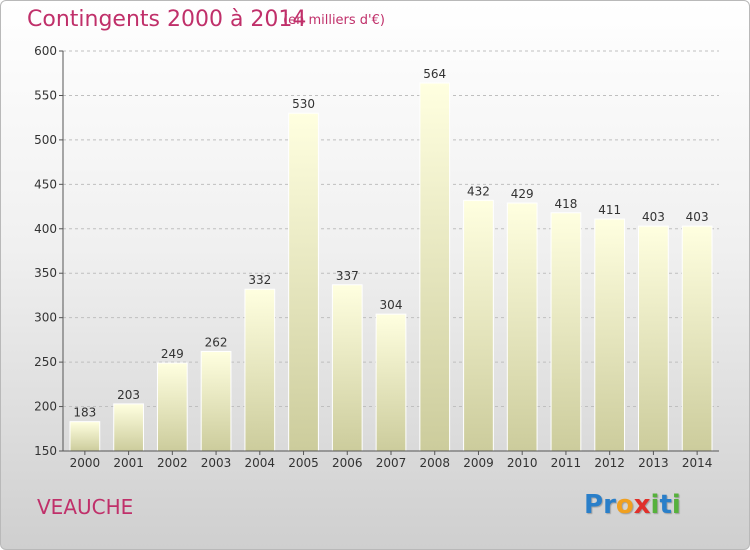 The height and width of the screenshot is (550, 750). What do you see at coordinates (259, 280) in the screenshot?
I see `bar-value-label: 332` at bounding box center [259, 280].